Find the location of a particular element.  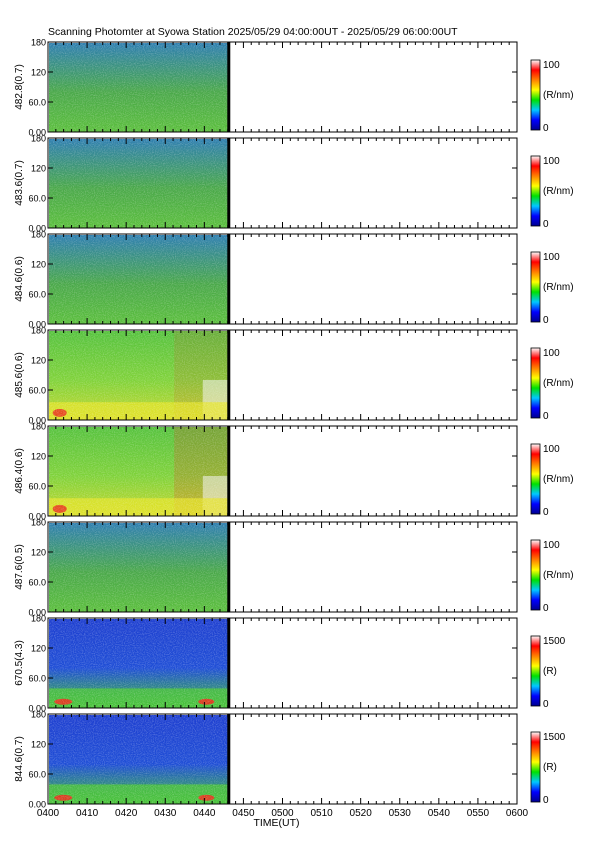

y-axis-label: 484.6(0.6) is located at coordinates (19, 279).